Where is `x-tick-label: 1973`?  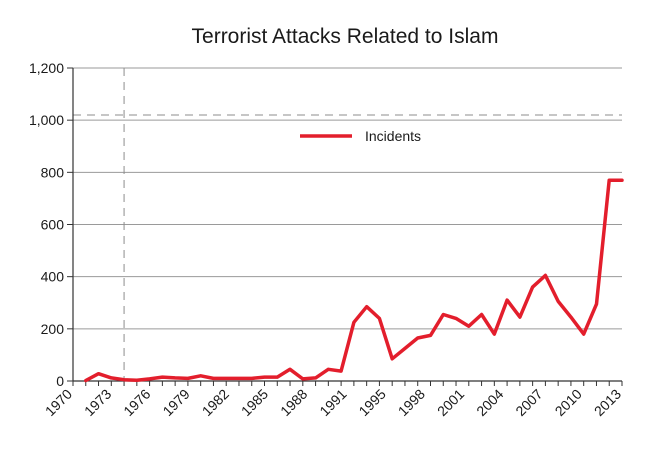 x-tick-label: 1973 is located at coordinates (97, 402).